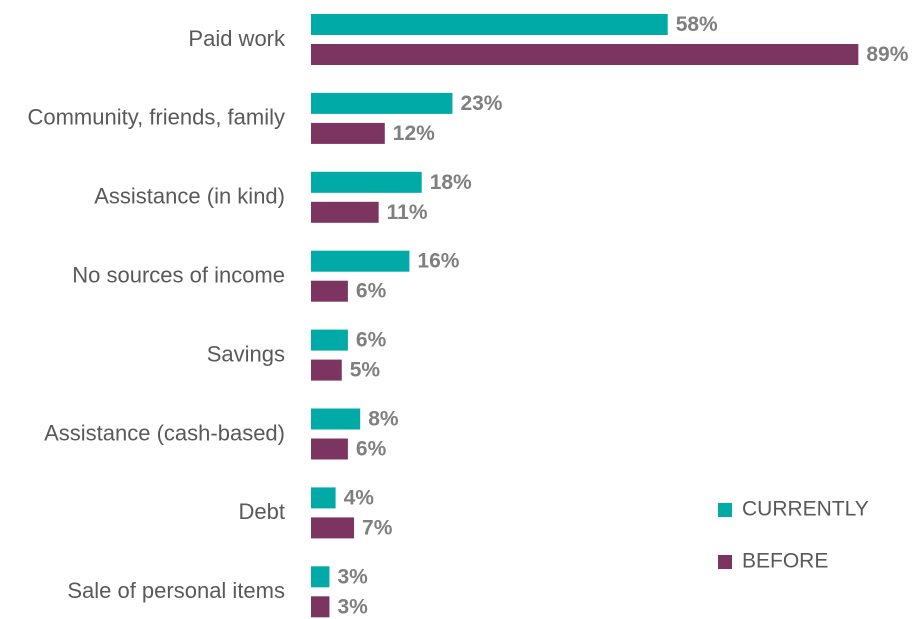 This screenshot has width=923, height=619. Describe the element at coordinates (262, 511) in the screenshot. I see `category-label: Debt` at that location.